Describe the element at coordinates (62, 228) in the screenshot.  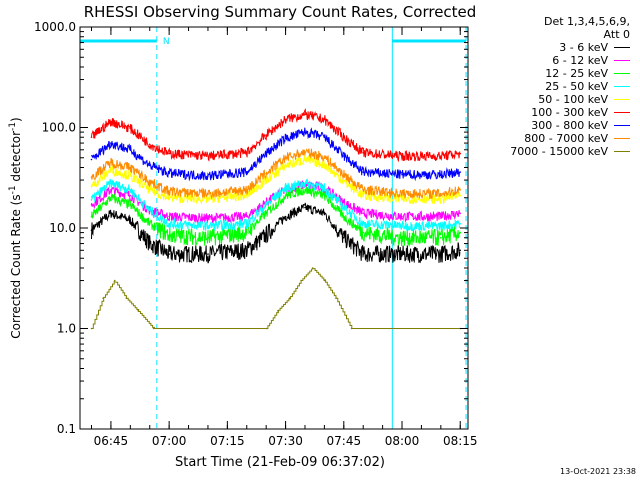
I see `y-tick-label-2: 10.0` at that location.